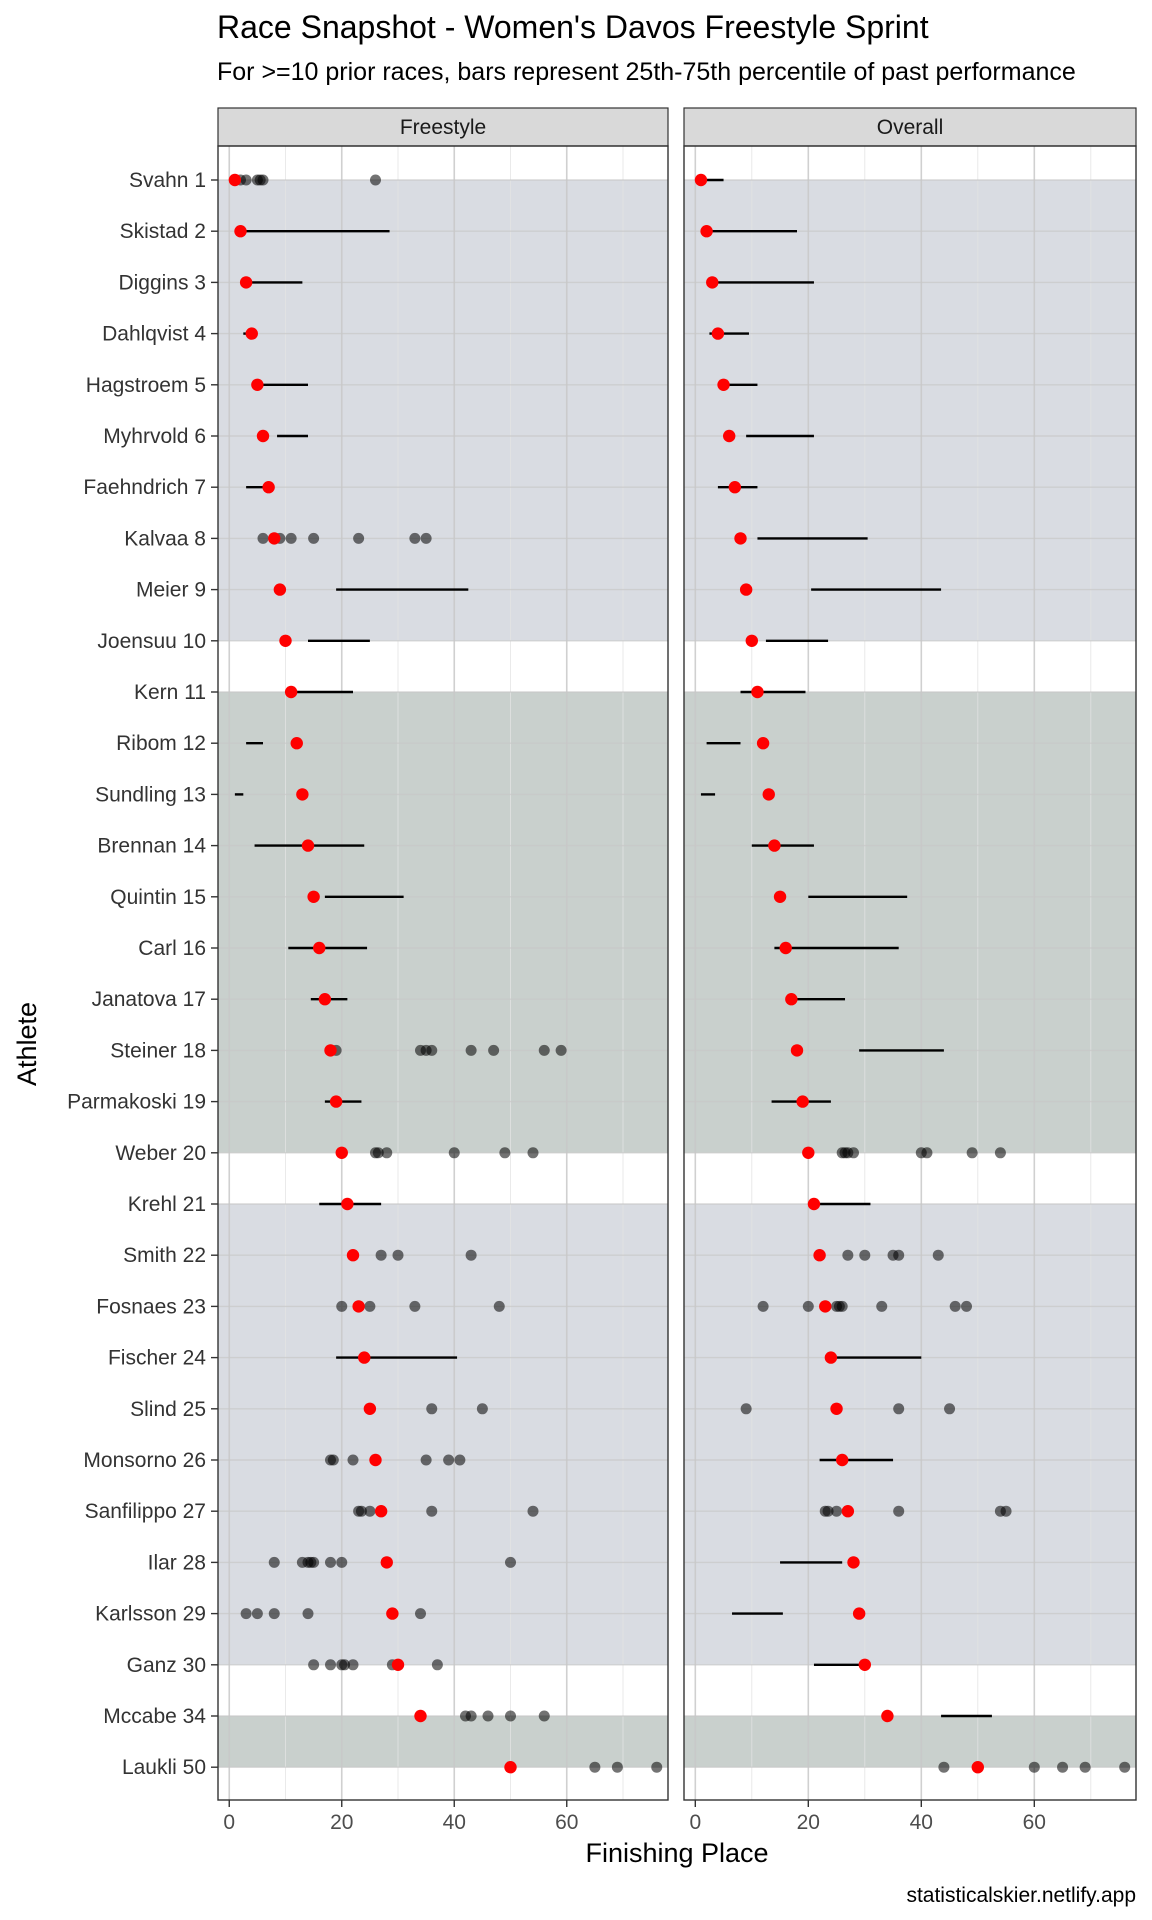 The image size is (1152, 1920). What do you see at coordinates (164, 1255) in the screenshot?
I see `athlete-label: Smith 22` at bounding box center [164, 1255].